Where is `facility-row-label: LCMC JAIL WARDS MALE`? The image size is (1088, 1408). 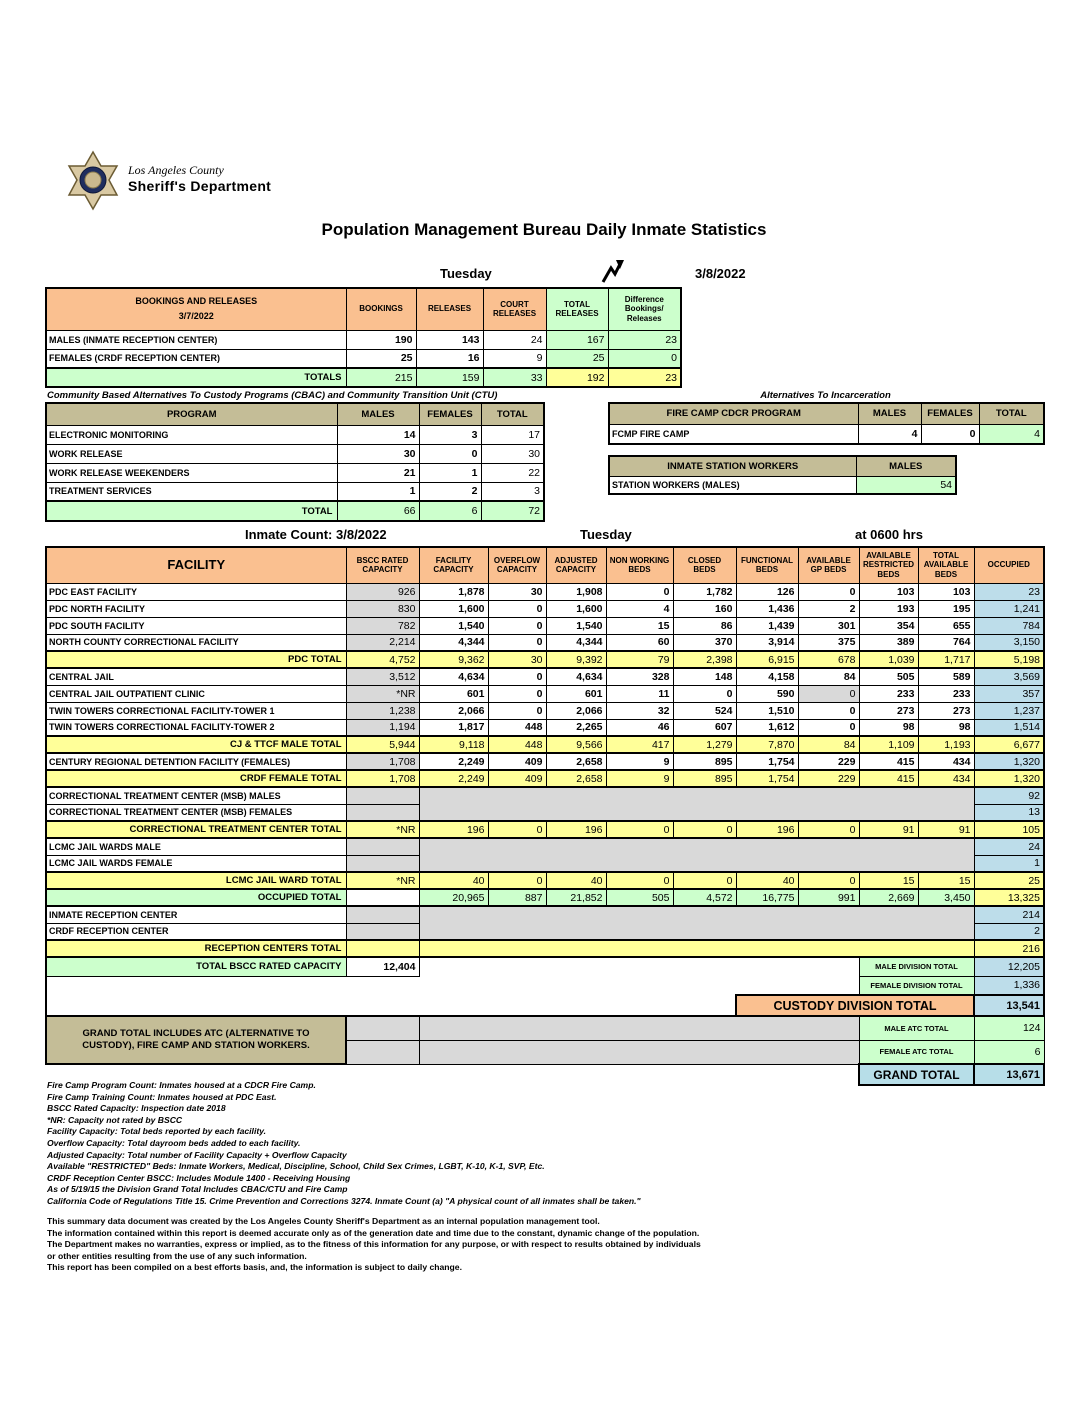
facility-row-label: LCMC JAIL WARDS MALE is located at coordinates (196, 846).